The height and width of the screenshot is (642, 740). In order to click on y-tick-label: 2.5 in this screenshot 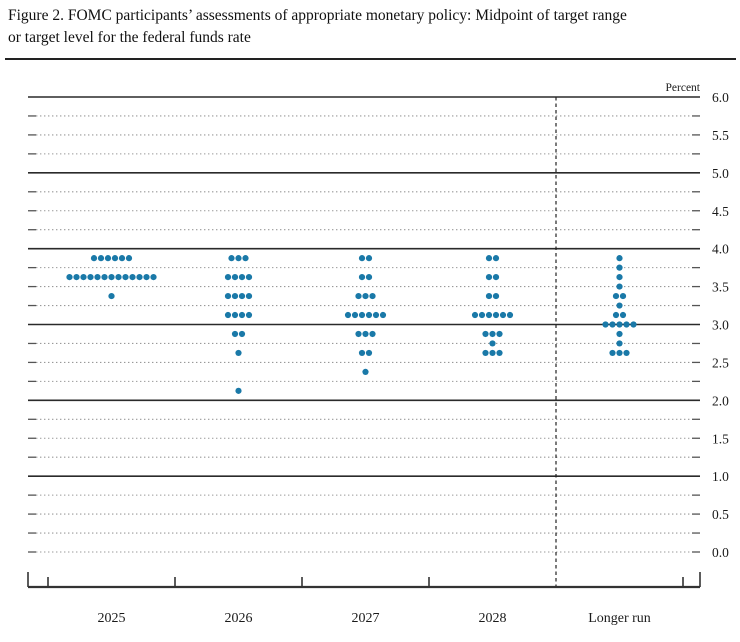, I will do `click(720, 362)`.